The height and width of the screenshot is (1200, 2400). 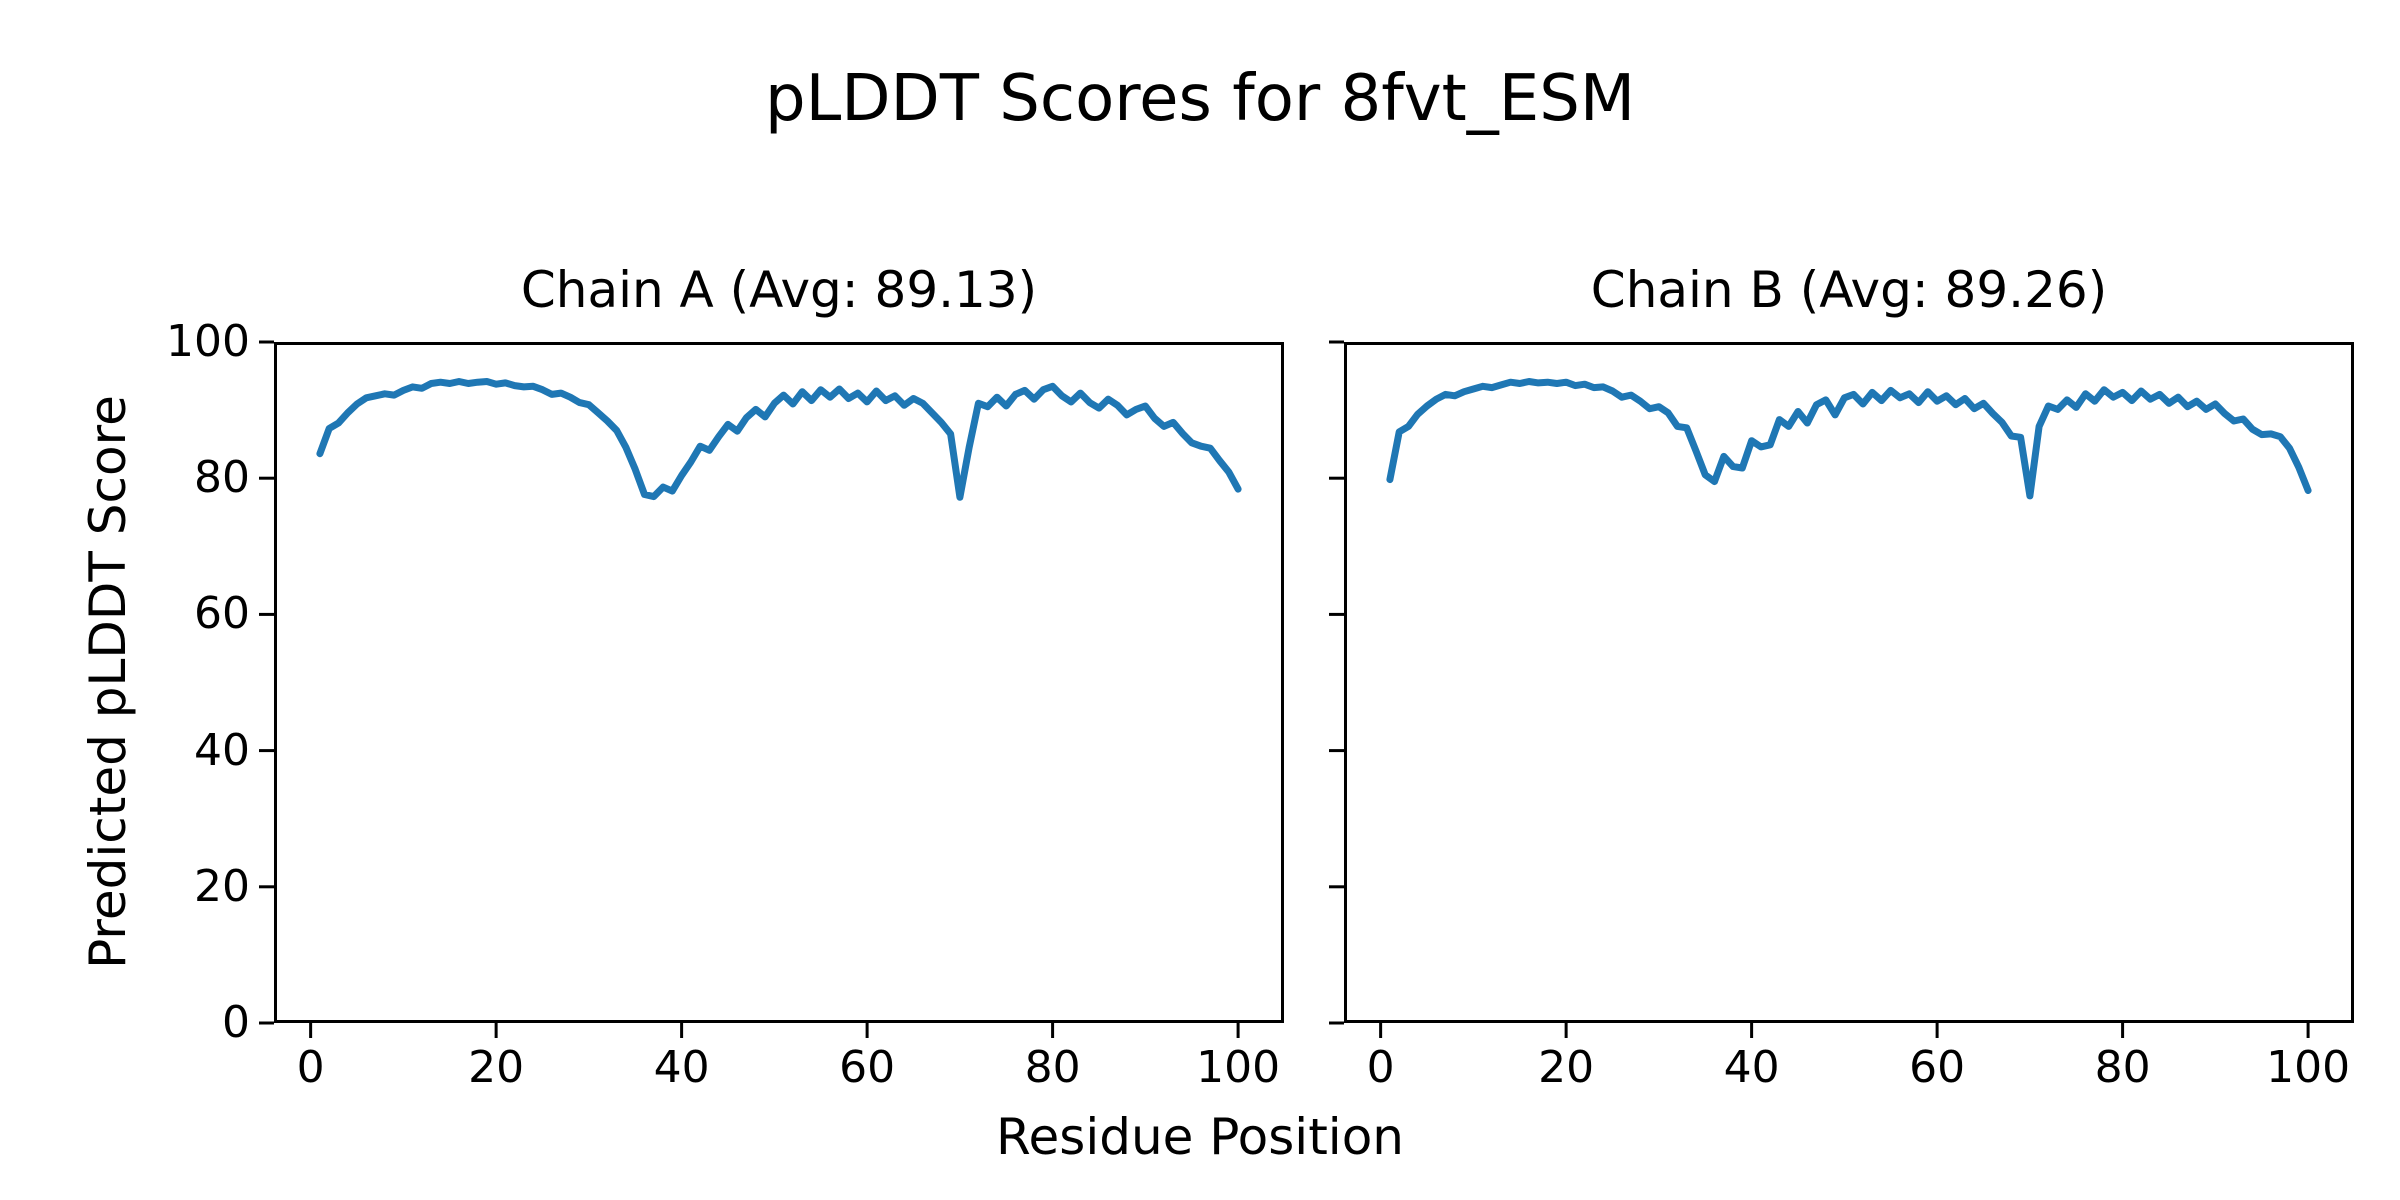 What do you see at coordinates (1849, 290) in the screenshot?
I see `subplot-title-chain-b: Chain B (Avg: 89.26)` at bounding box center [1849, 290].